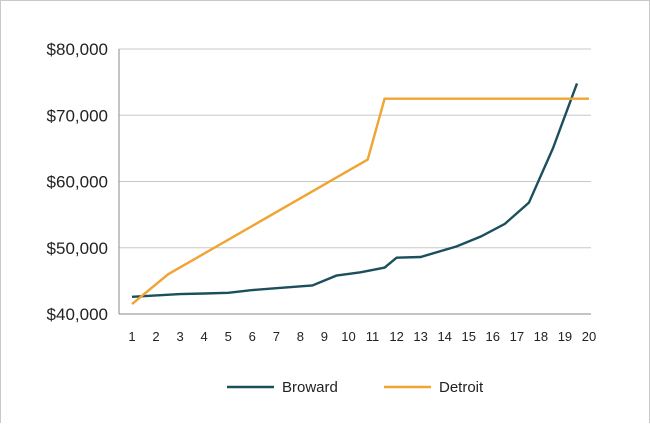 Image resolution: width=650 pixels, height=424 pixels. What do you see at coordinates (155, 336) in the screenshot?
I see `x-tick-label: 2` at bounding box center [155, 336].